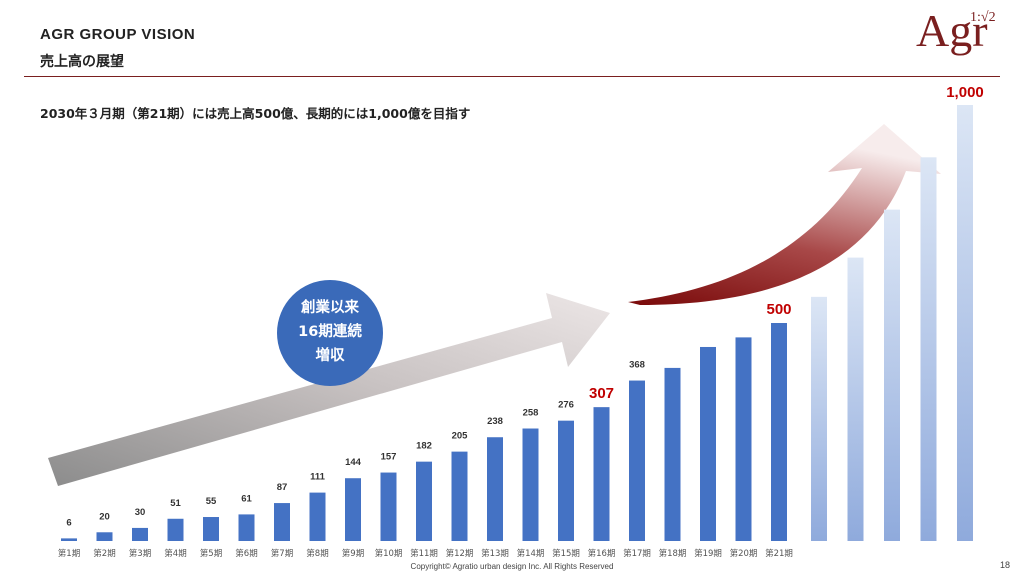 This screenshot has width=1024, height=576. Describe the element at coordinates (82, 62) in the screenshot. I see `page-subtitle: 売上高の展望` at that location.